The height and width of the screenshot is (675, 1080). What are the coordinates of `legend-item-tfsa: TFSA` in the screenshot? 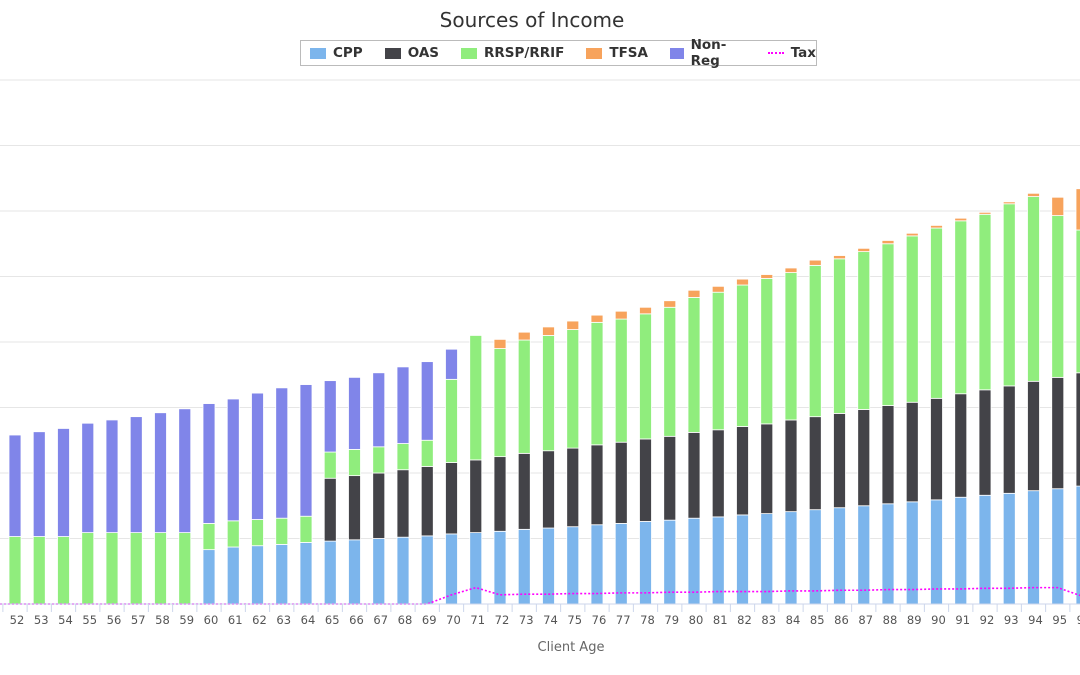 It's located at (617, 53).